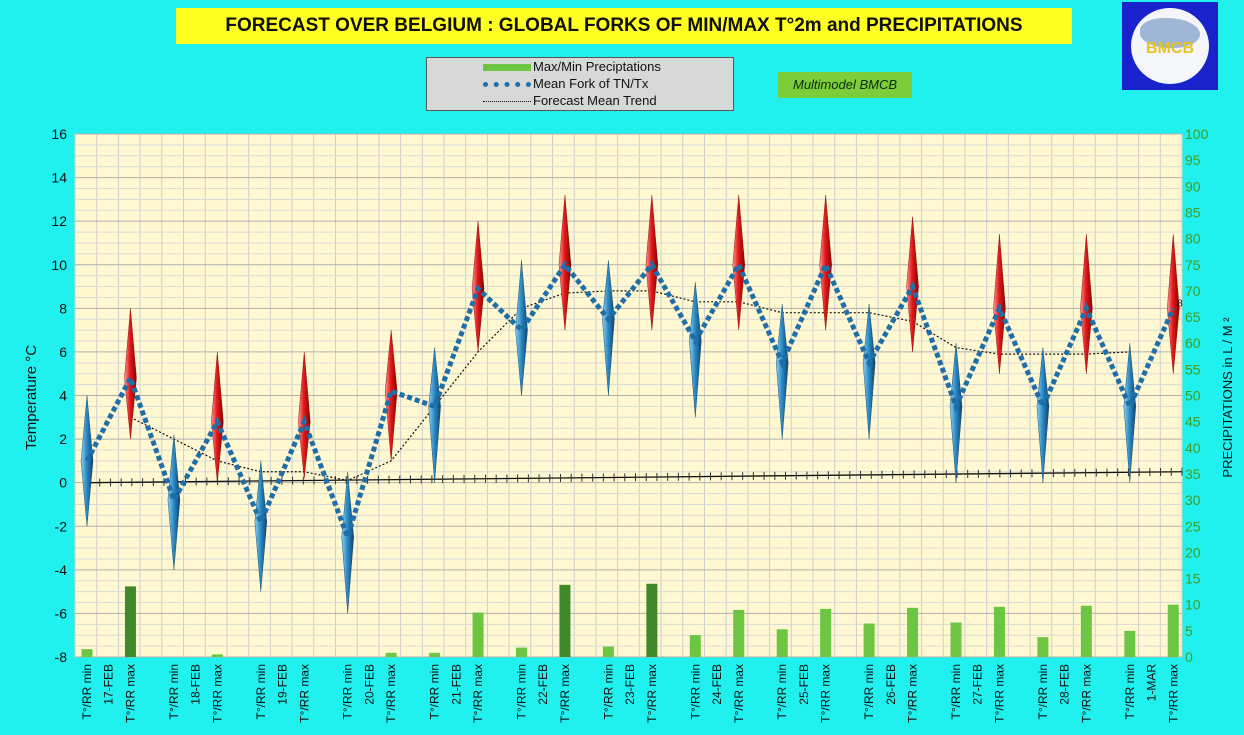 The width and height of the screenshot is (1244, 735). Describe the element at coordinates (543, 684) in the screenshot. I see `date-label: 22-FEB` at that location.